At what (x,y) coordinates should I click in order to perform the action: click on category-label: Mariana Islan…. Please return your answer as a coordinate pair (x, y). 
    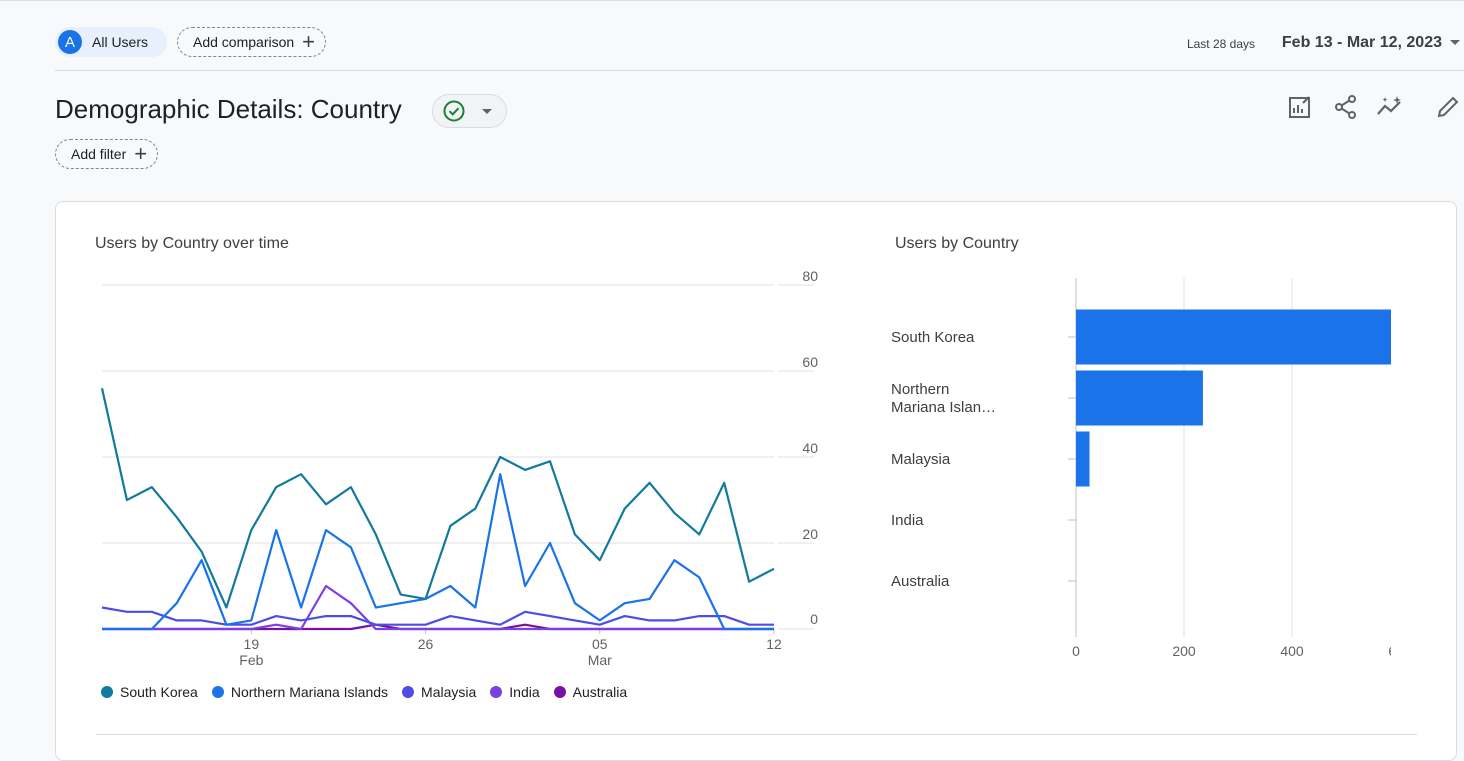
    Looking at the image, I should click on (943, 407).